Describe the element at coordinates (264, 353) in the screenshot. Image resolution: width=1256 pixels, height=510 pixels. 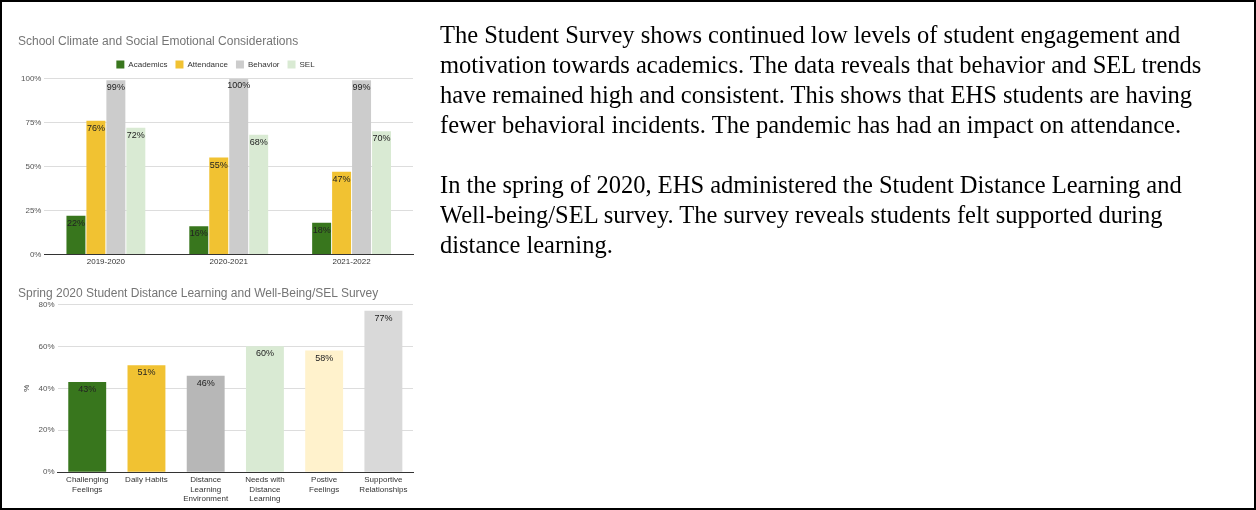
I see `data-label: 60%` at that location.